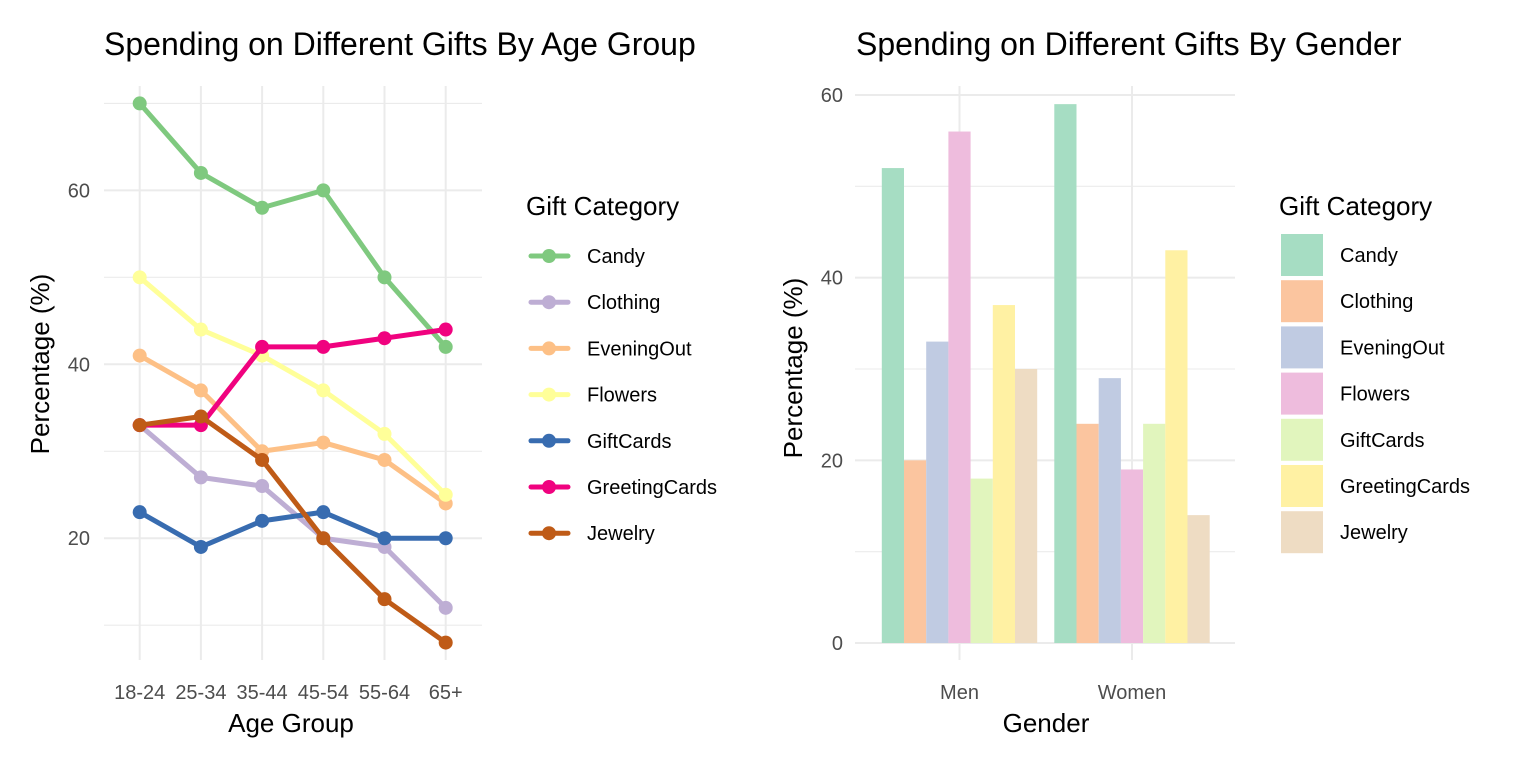 The width and height of the screenshot is (1536, 773). What do you see at coordinates (602, 206) in the screenshot?
I see `line-chart-legend-title: Gift Category` at bounding box center [602, 206].